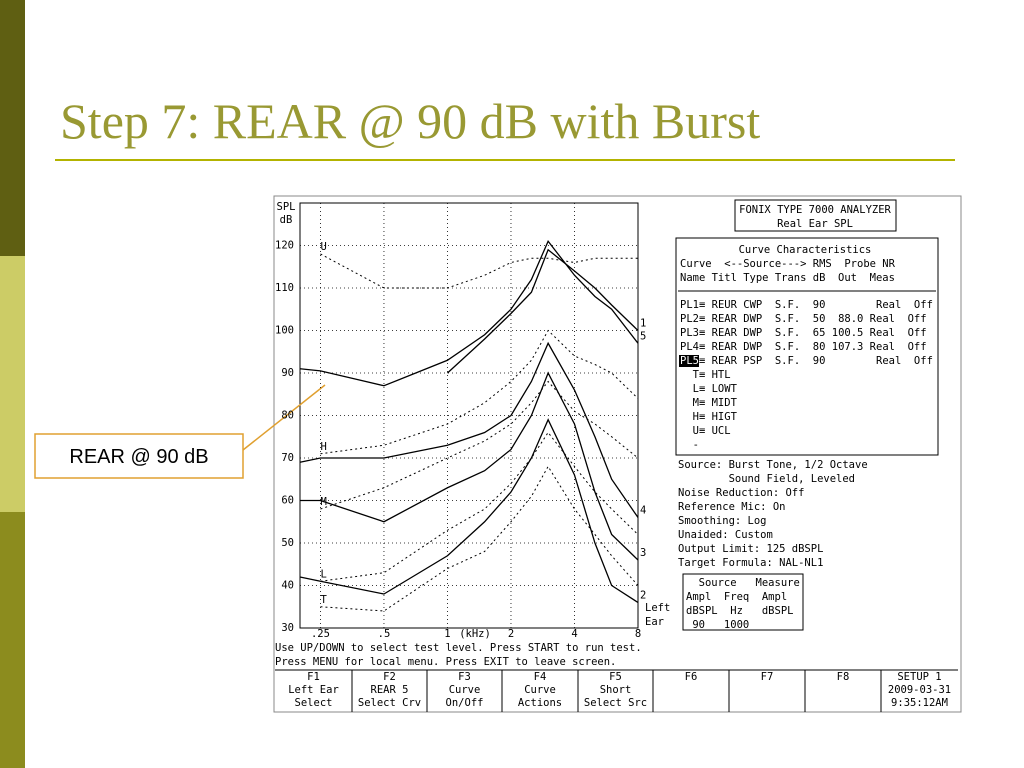 This screenshot has width=1024, height=768. I want to click on fkey-label: F5, so click(615, 677).